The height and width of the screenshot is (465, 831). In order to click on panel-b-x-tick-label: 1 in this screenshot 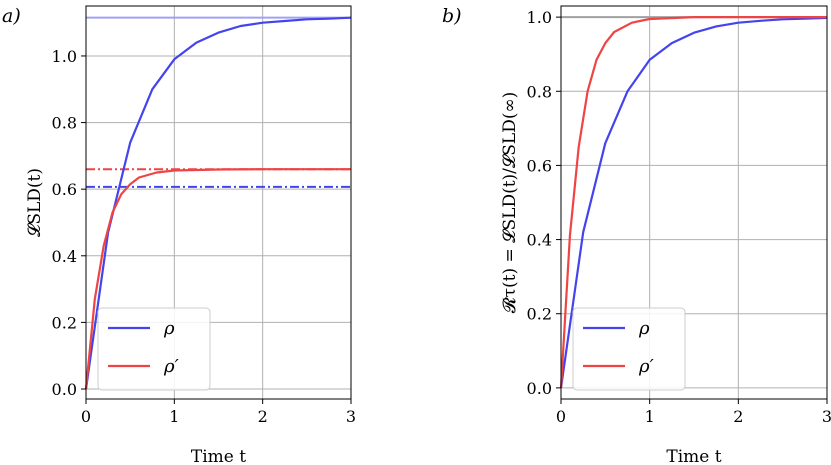, I will do `click(650, 416)`.